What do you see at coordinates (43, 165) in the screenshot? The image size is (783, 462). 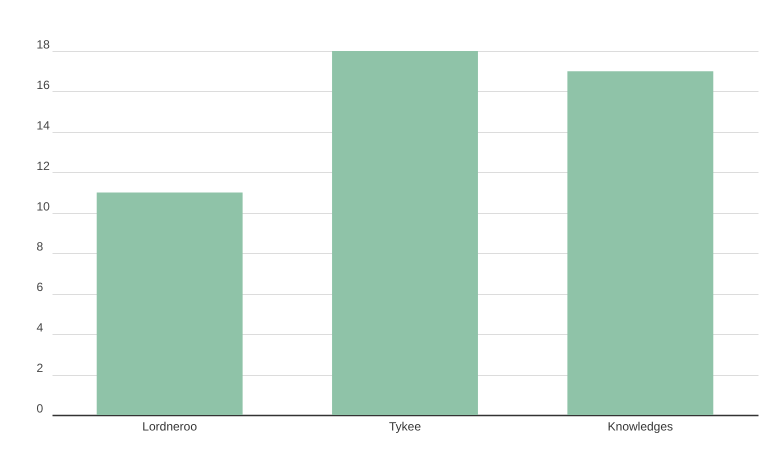 I see `y-tick-label: 12` at bounding box center [43, 165].